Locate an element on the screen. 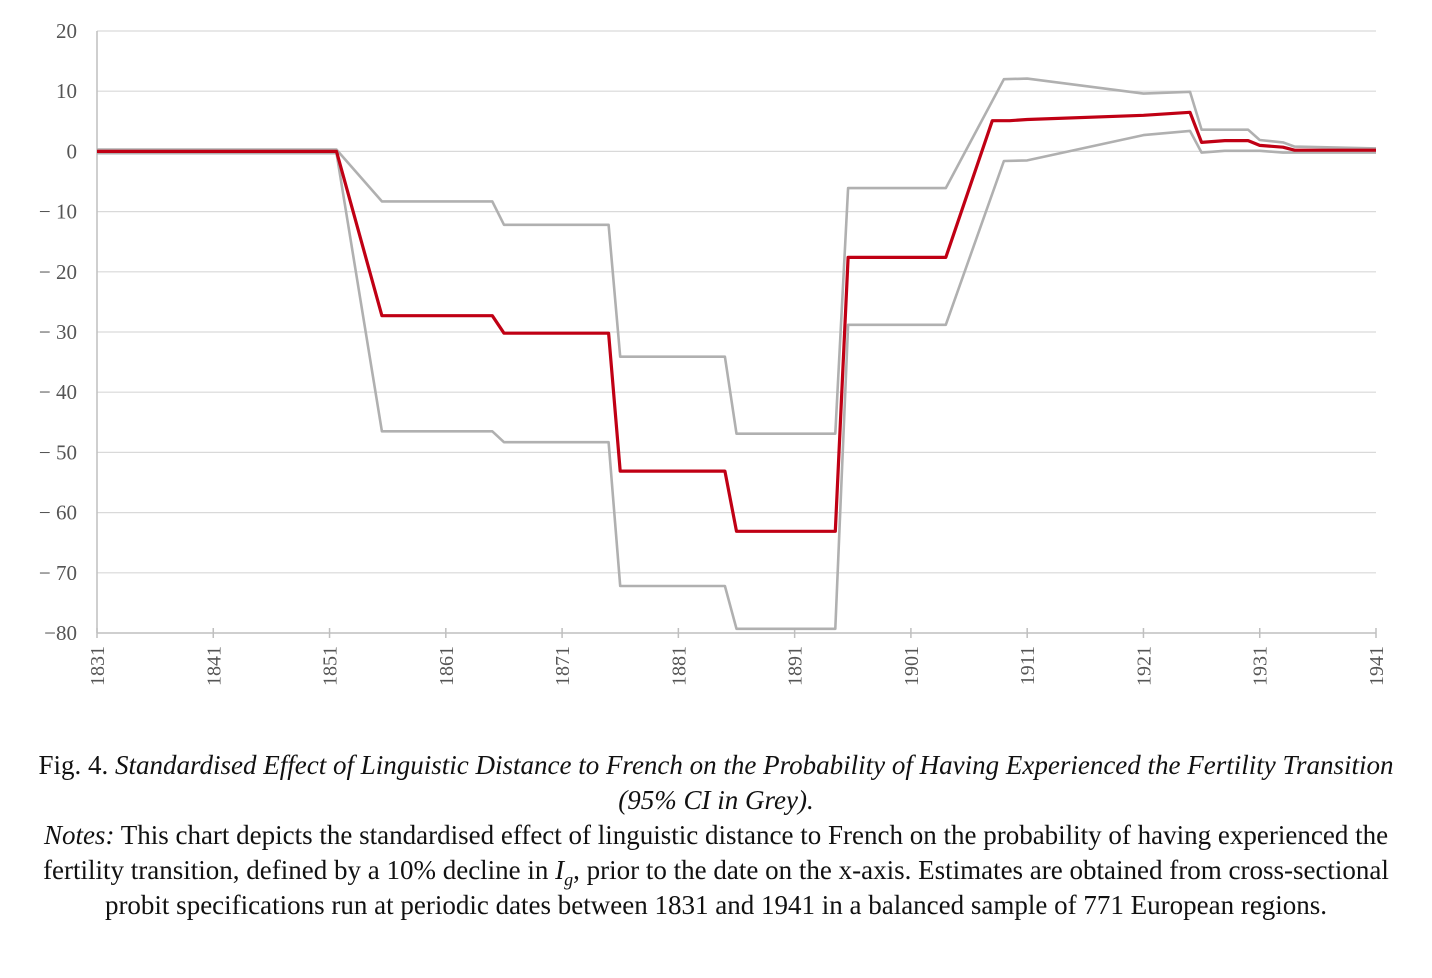 The width and height of the screenshot is (1432, 978). x-tick-label: 1851 is located at coordinates (331, 666).